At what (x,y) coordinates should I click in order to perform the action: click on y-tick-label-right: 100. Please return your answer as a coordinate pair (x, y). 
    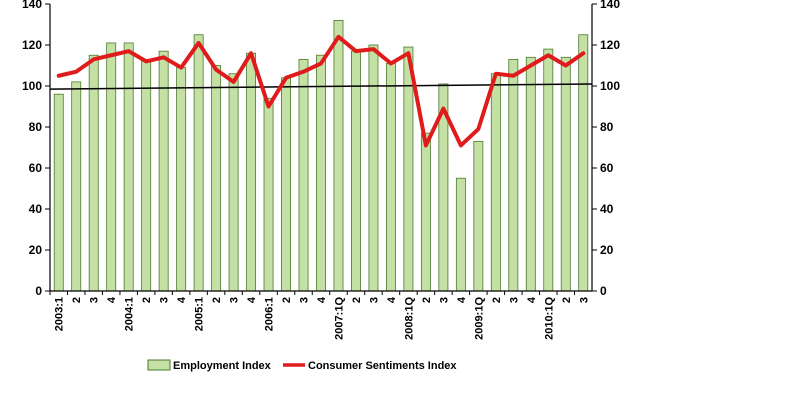
    Looking at the image, I should click on (610, 86).